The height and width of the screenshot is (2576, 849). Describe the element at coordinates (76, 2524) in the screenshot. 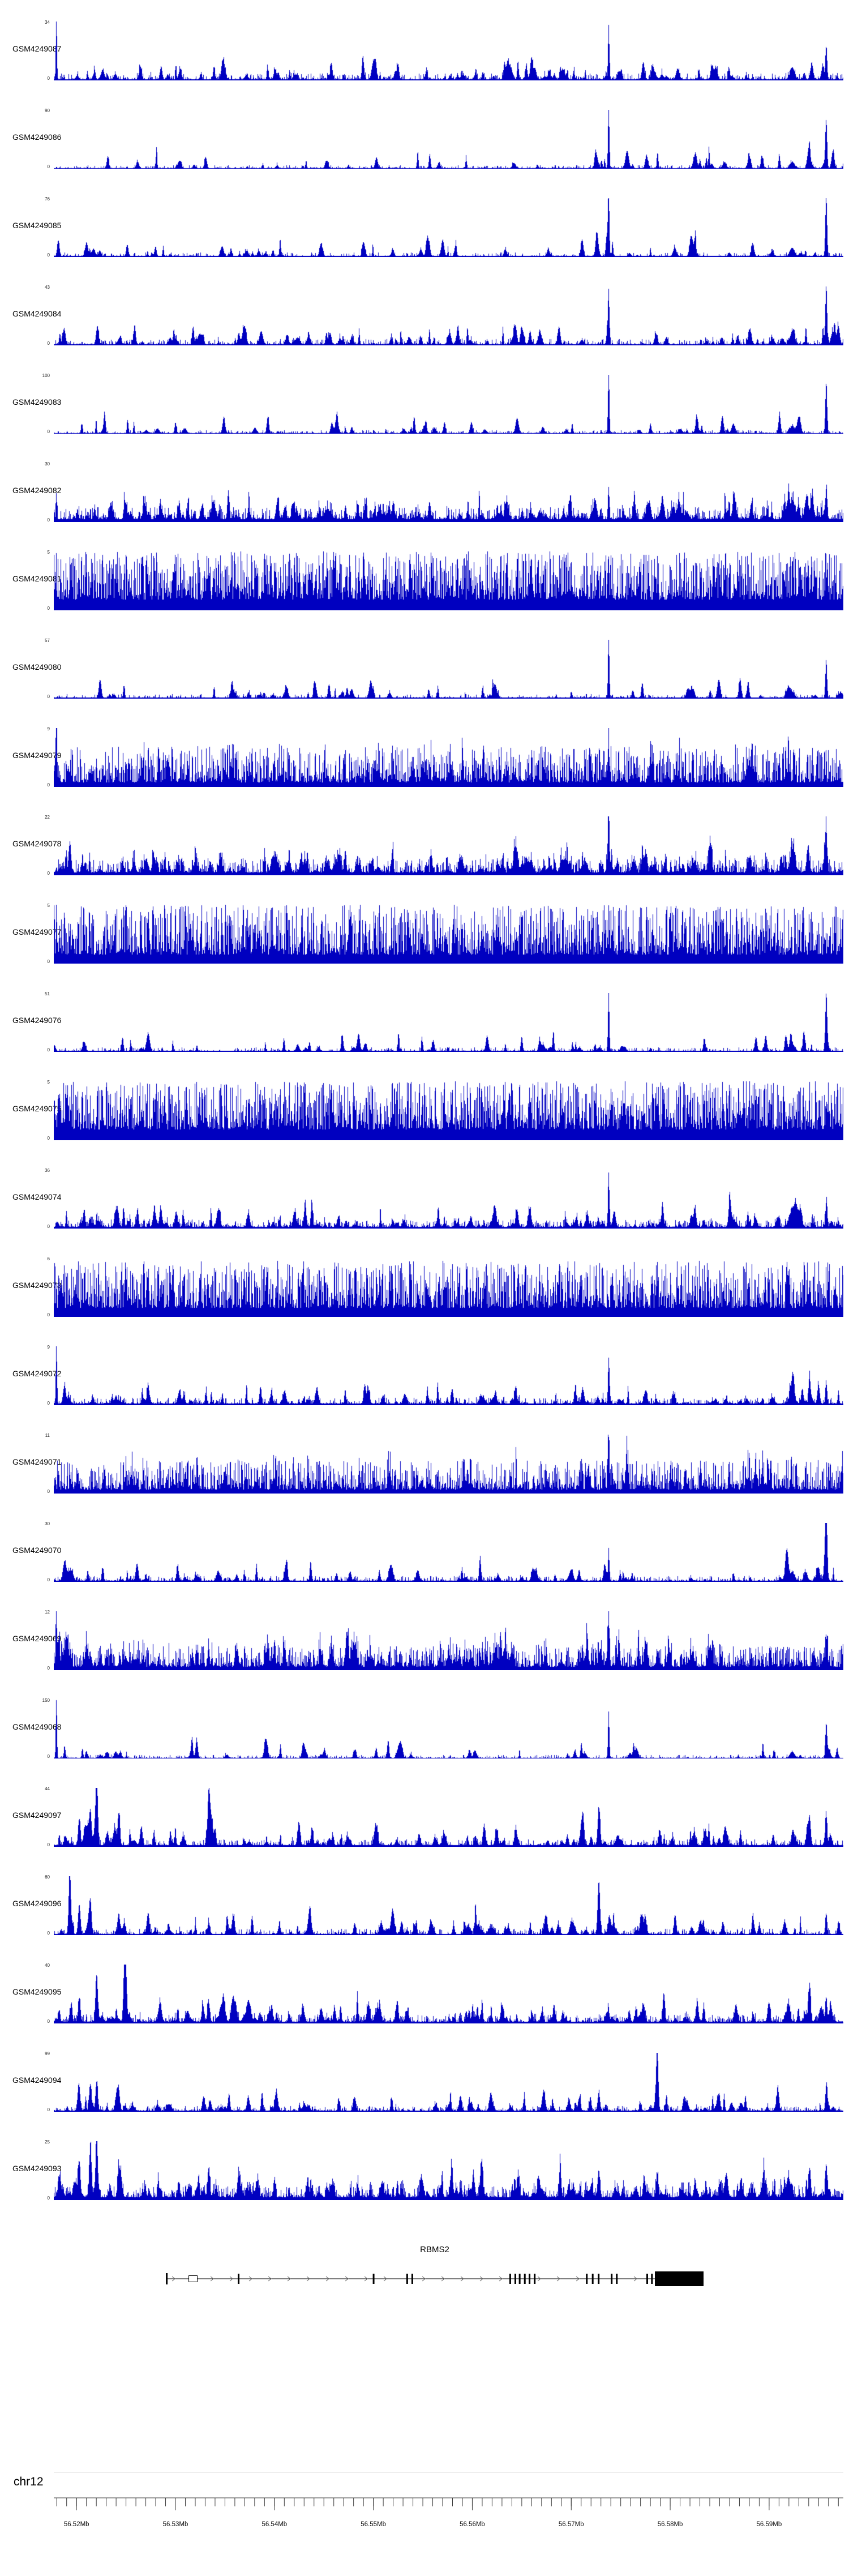

I see `axis-tick-label: 56.52Mb` at that location.